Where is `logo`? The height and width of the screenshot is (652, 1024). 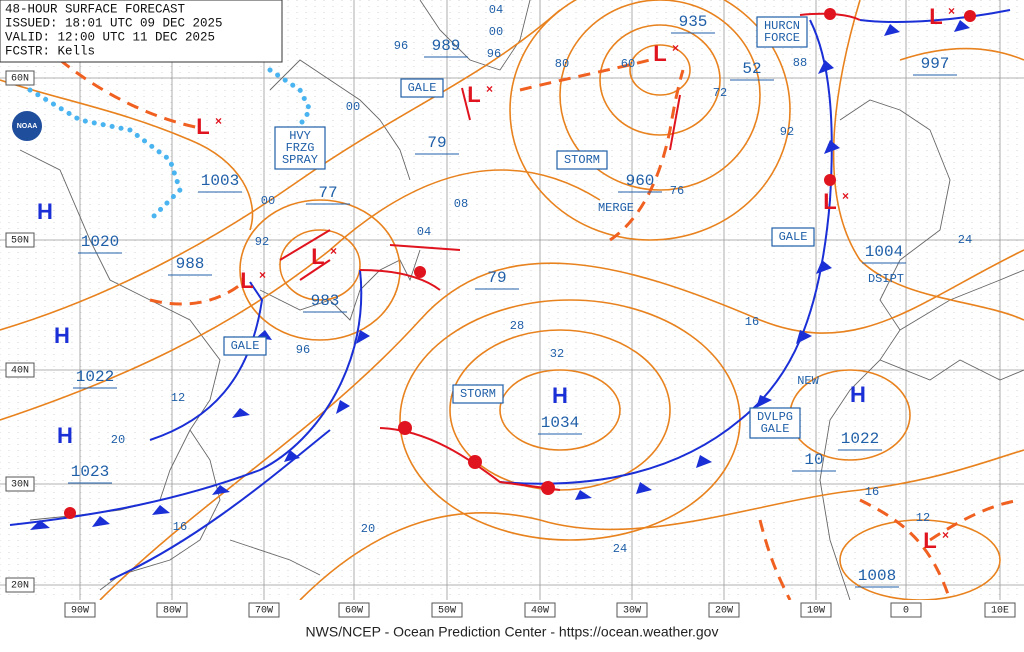 logo is located at coordinates (27, 126).